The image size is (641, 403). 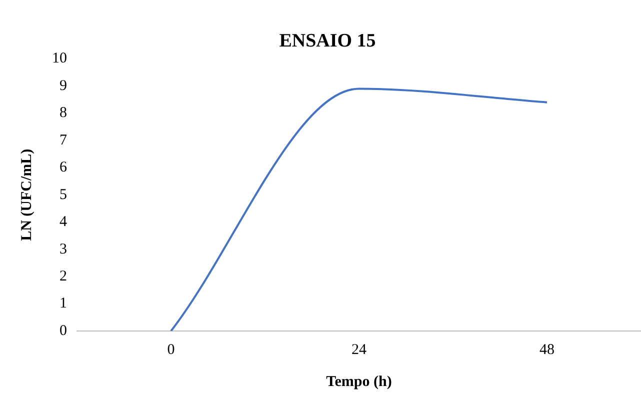 I want to click on y-tick-label: 8, so click(x=63, y=113).